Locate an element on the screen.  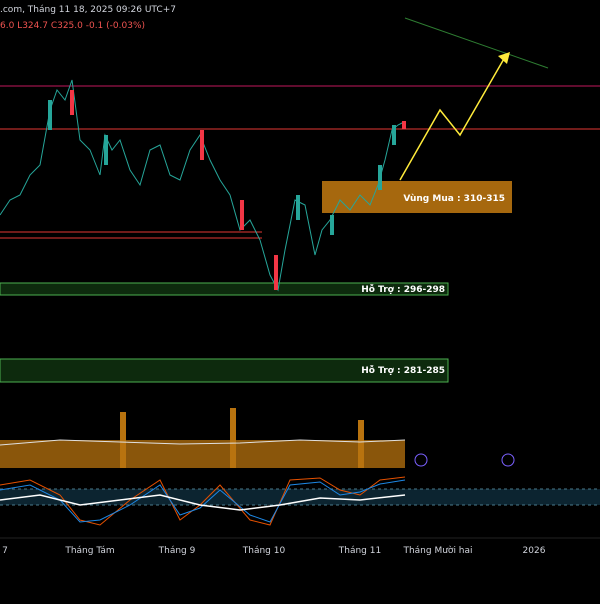
time-label: 2026 is located at coordinates (534, 551).